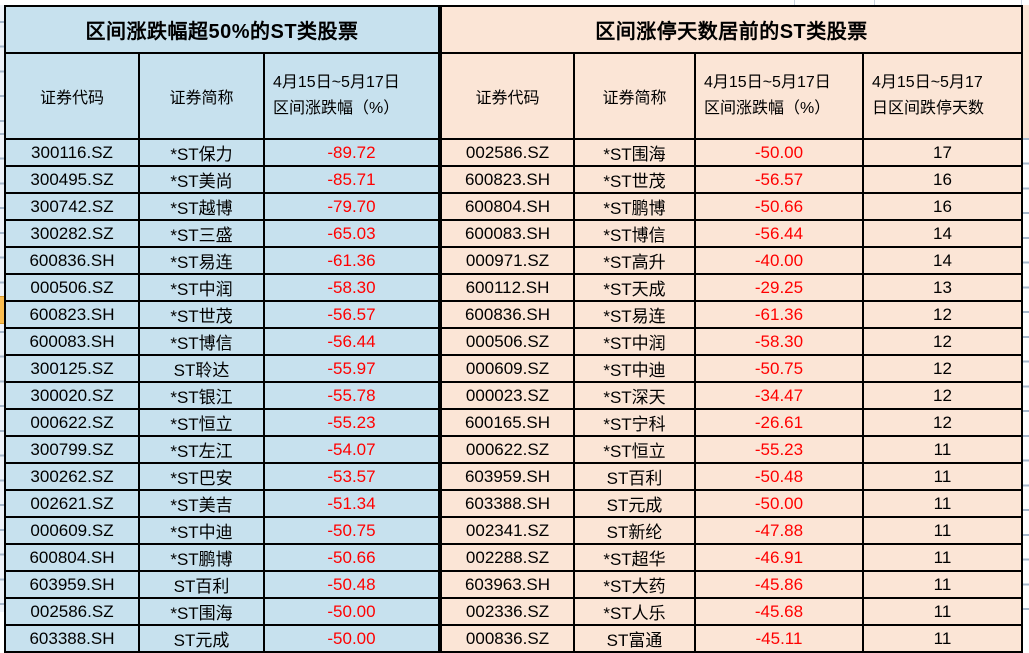  I want to click on stock-code-cell: 600112.SH, so click(507, 287).